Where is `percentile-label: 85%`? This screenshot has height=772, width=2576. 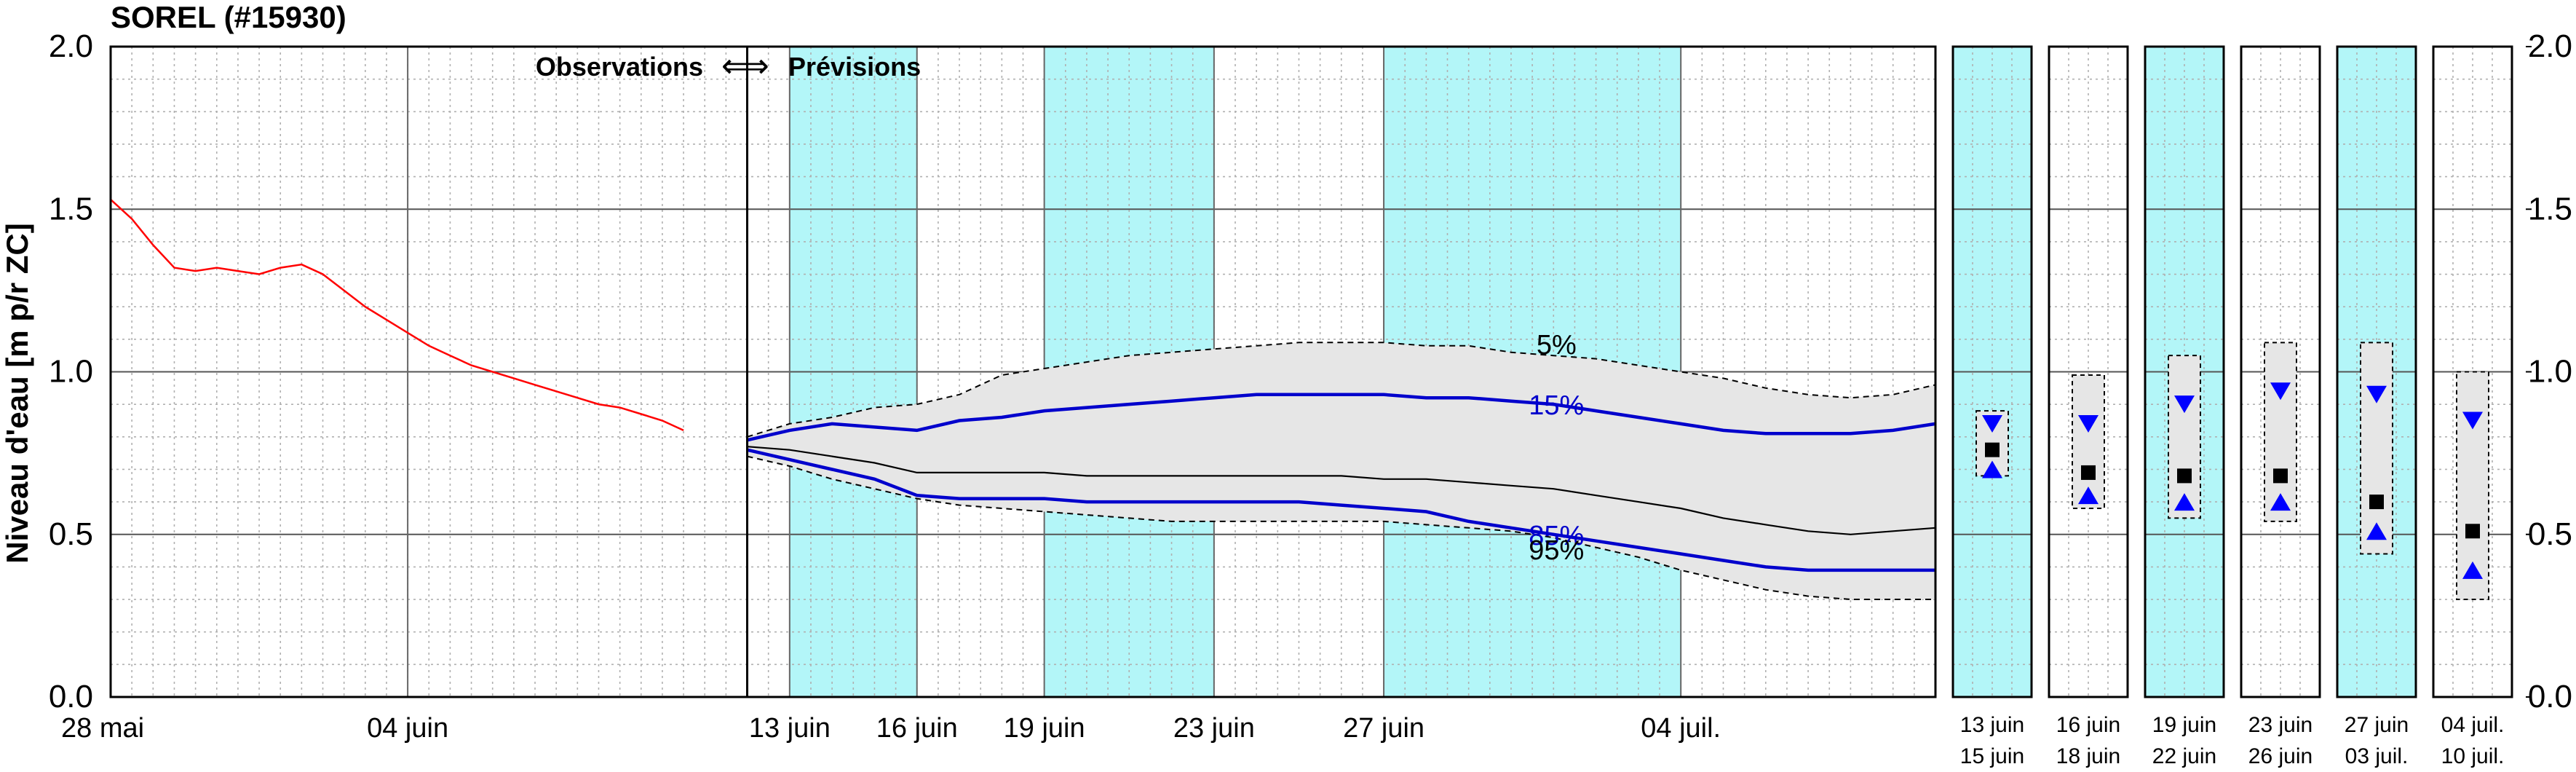 percentile-label: 85% is located at coordinates (1556, 536).